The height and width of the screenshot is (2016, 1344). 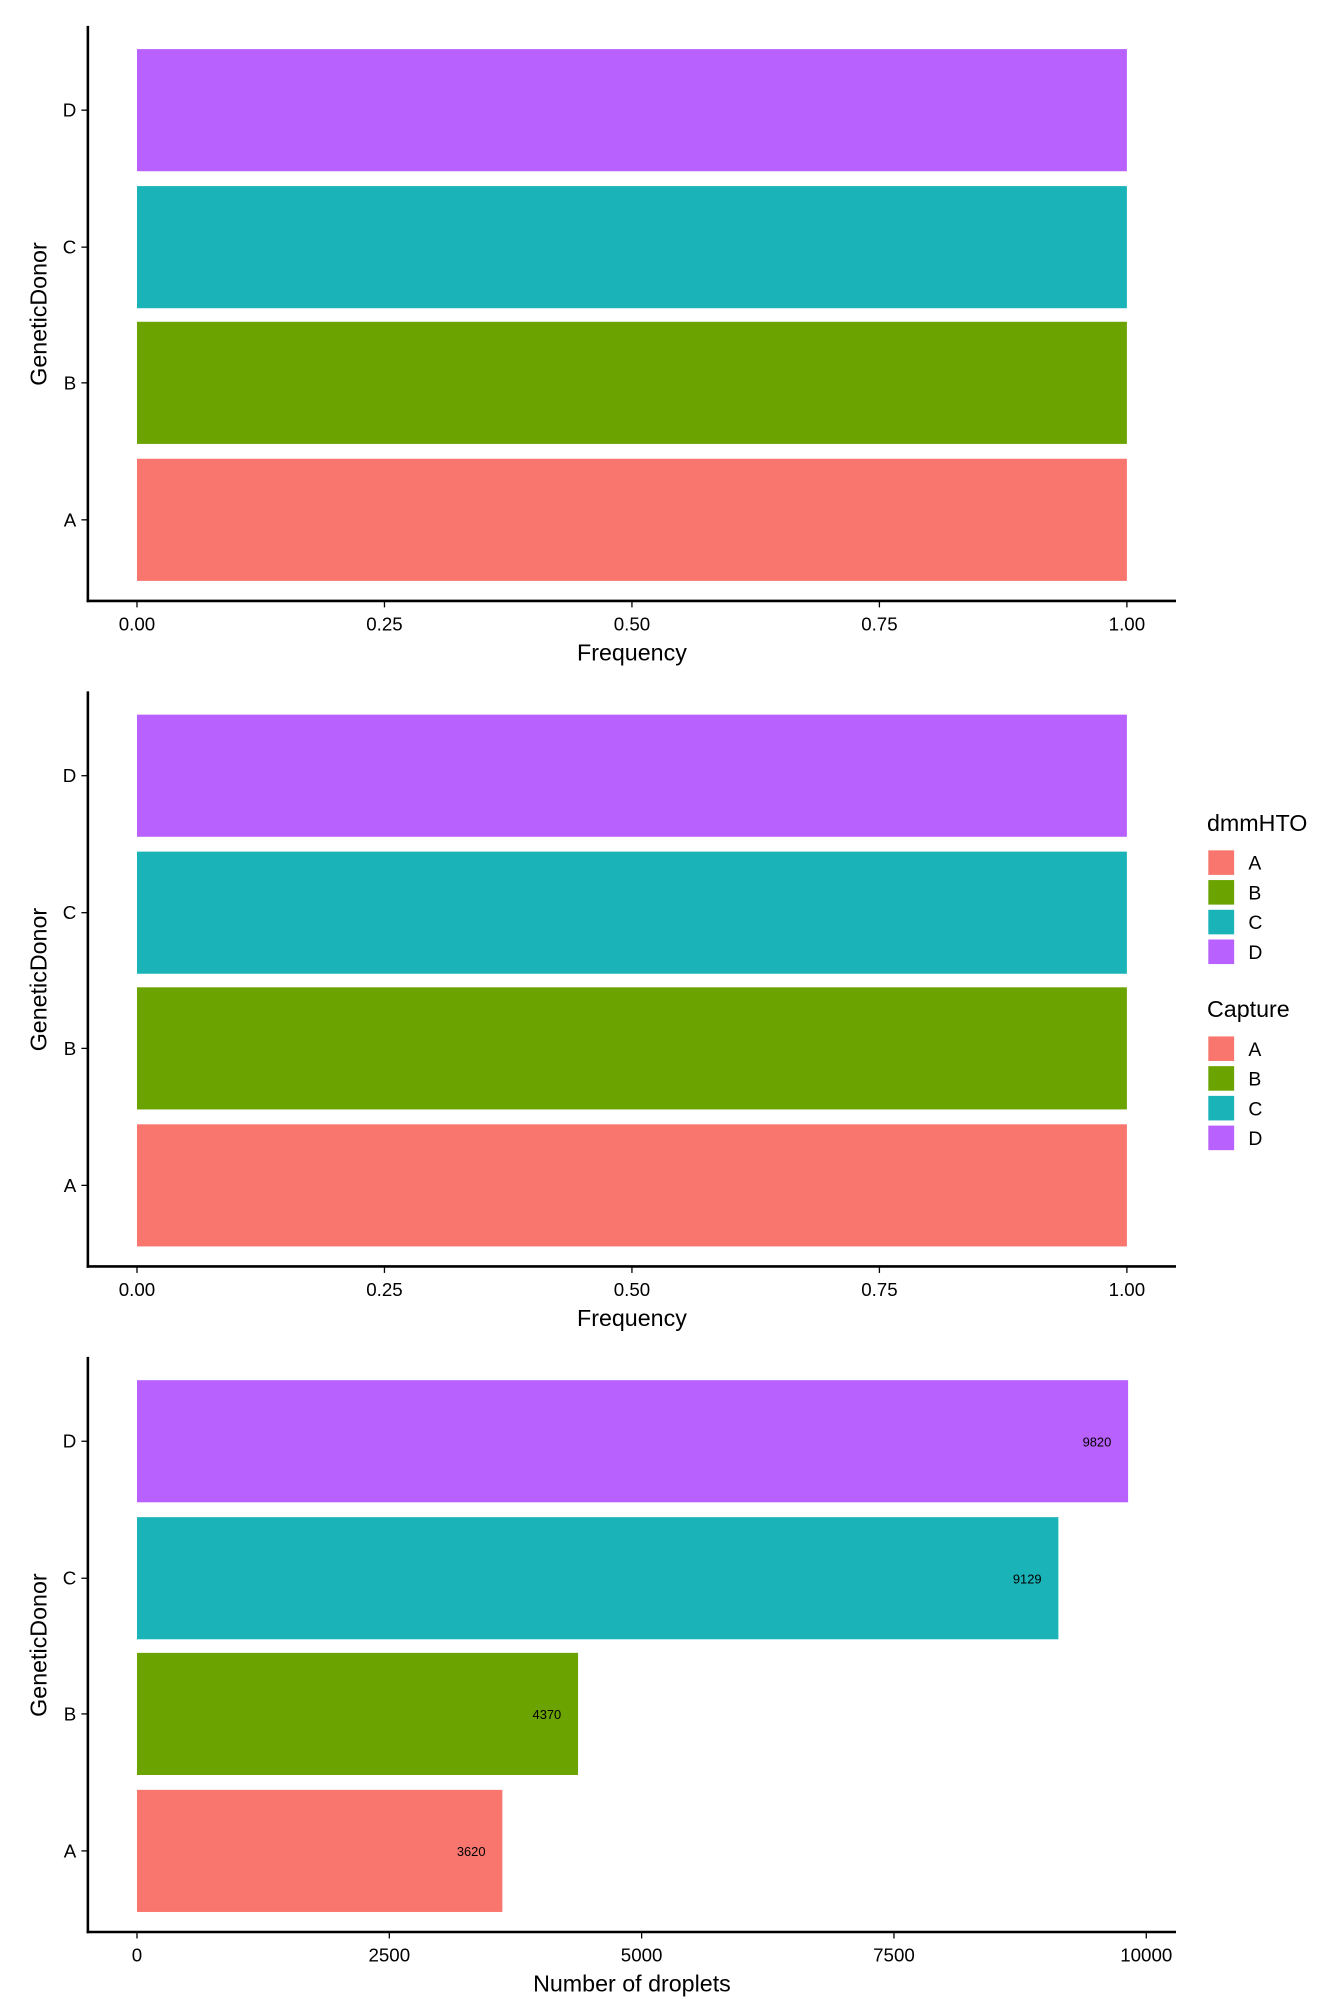 I want to click on data-label-D: 9820, so click(x=1097, y=1441).